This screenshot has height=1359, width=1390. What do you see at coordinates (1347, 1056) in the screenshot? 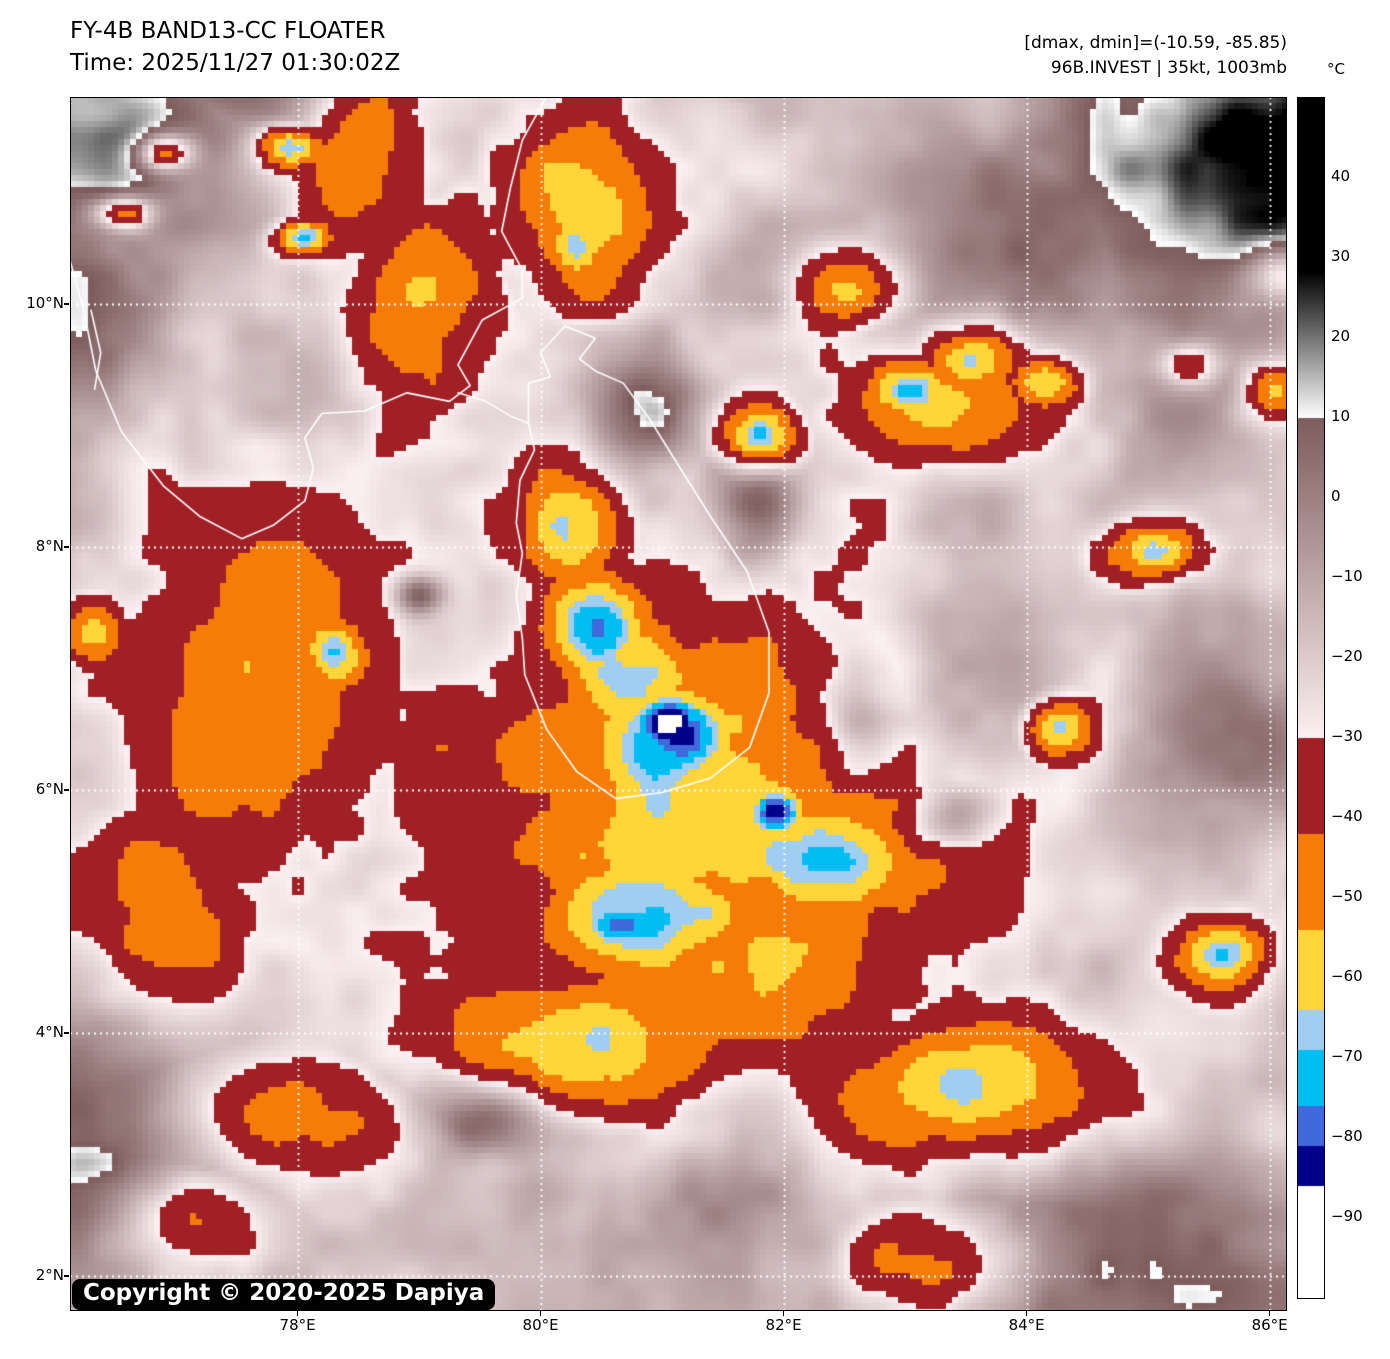
I see `colorbar-tick-label: −70` at bounding box center [1347, 1056].